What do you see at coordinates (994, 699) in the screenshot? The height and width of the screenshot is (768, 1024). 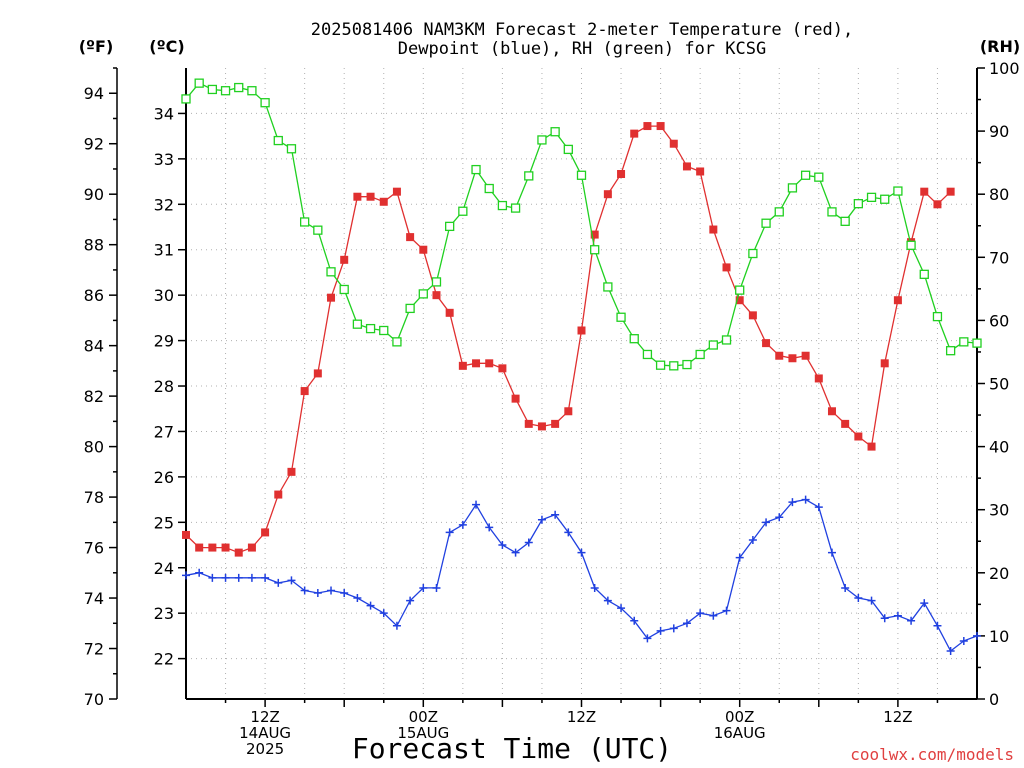 I see `rh-tick-label: 0` at bounding box center [994, 699].